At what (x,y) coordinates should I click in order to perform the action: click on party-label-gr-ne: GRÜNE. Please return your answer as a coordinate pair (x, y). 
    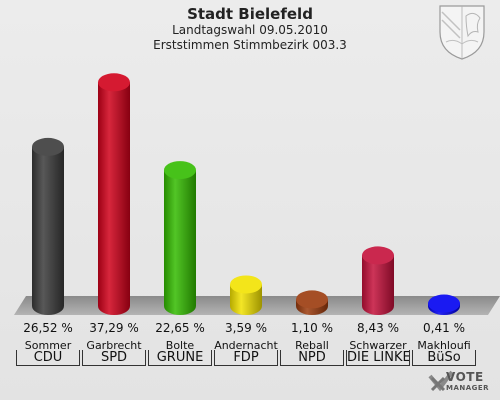
    Looking at the image, I should click on (180, 358).